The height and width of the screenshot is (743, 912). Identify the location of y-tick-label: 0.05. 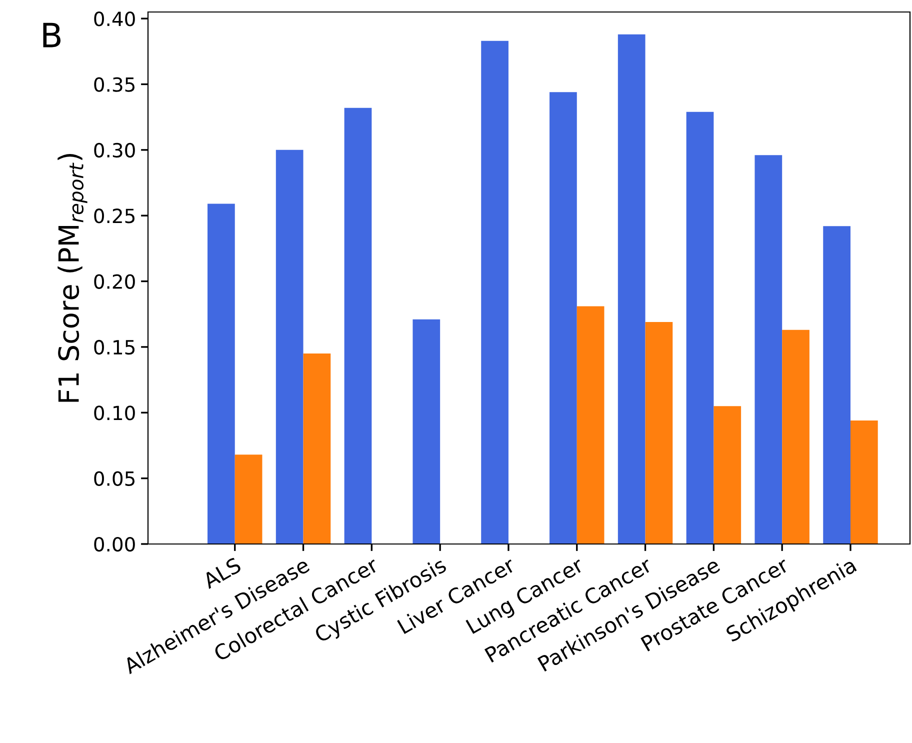
(114, 478).